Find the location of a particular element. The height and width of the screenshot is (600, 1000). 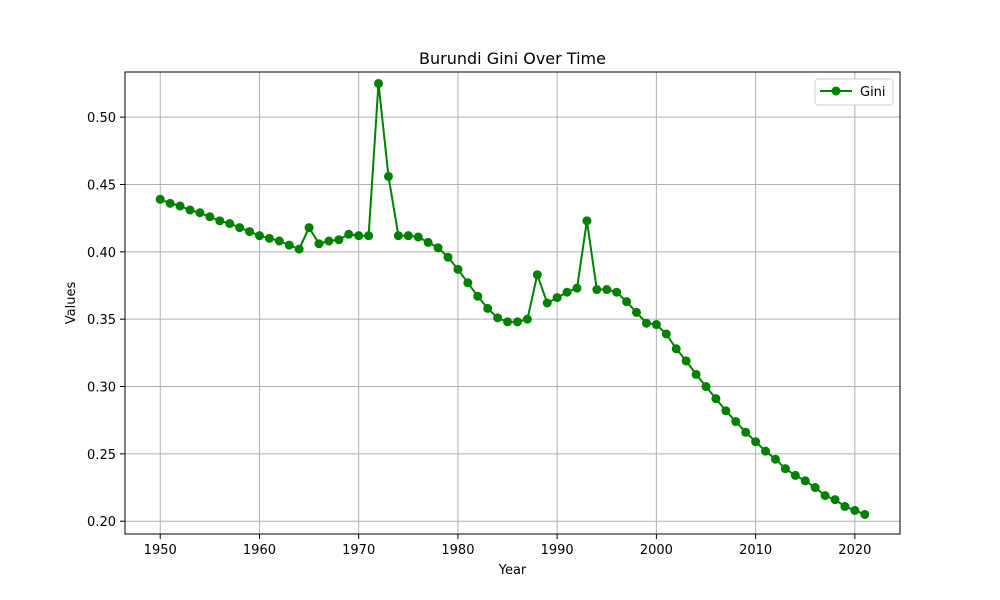

legend-box is located at coordinates (854, 92).